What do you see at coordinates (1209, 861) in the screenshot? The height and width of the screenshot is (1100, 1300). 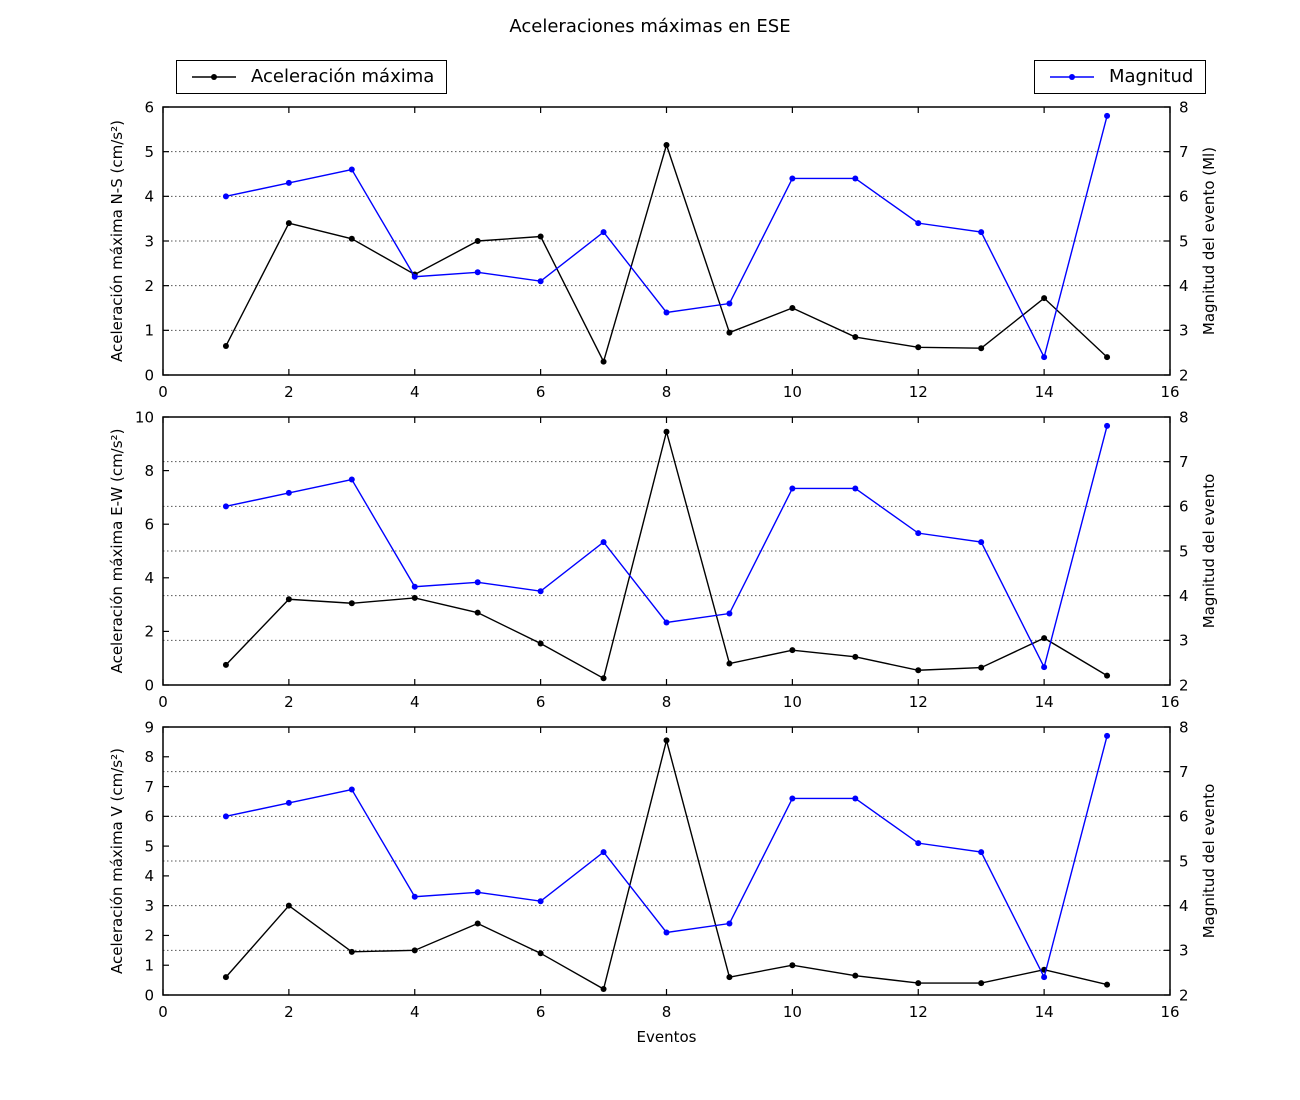 I see `y-axis-label-right: Magnitud del evento` at bounding box center [1209, 861].